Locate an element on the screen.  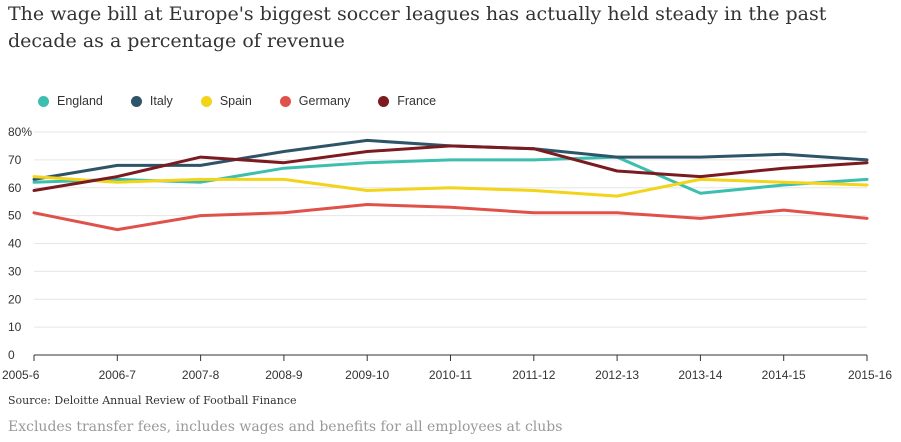
x-tick-label: 2008-9 is located at coordinates (284, 375).